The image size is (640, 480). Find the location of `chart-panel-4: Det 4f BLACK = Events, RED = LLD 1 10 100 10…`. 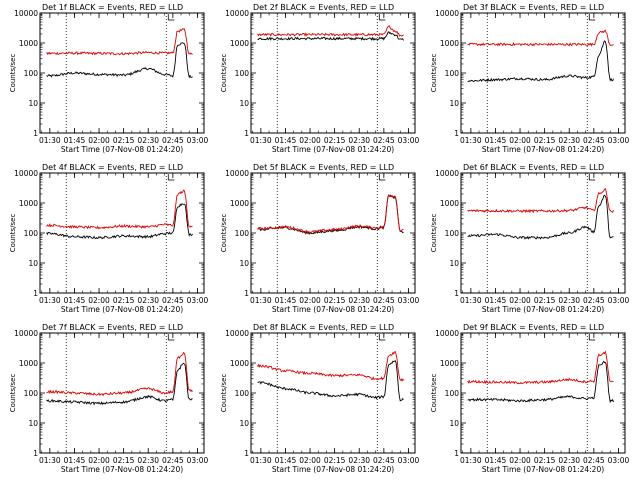

chart-panel-4: Det 4f BLACK = Events, RED = LLD 1 10 100 10… is located at coordinates (108, 238).